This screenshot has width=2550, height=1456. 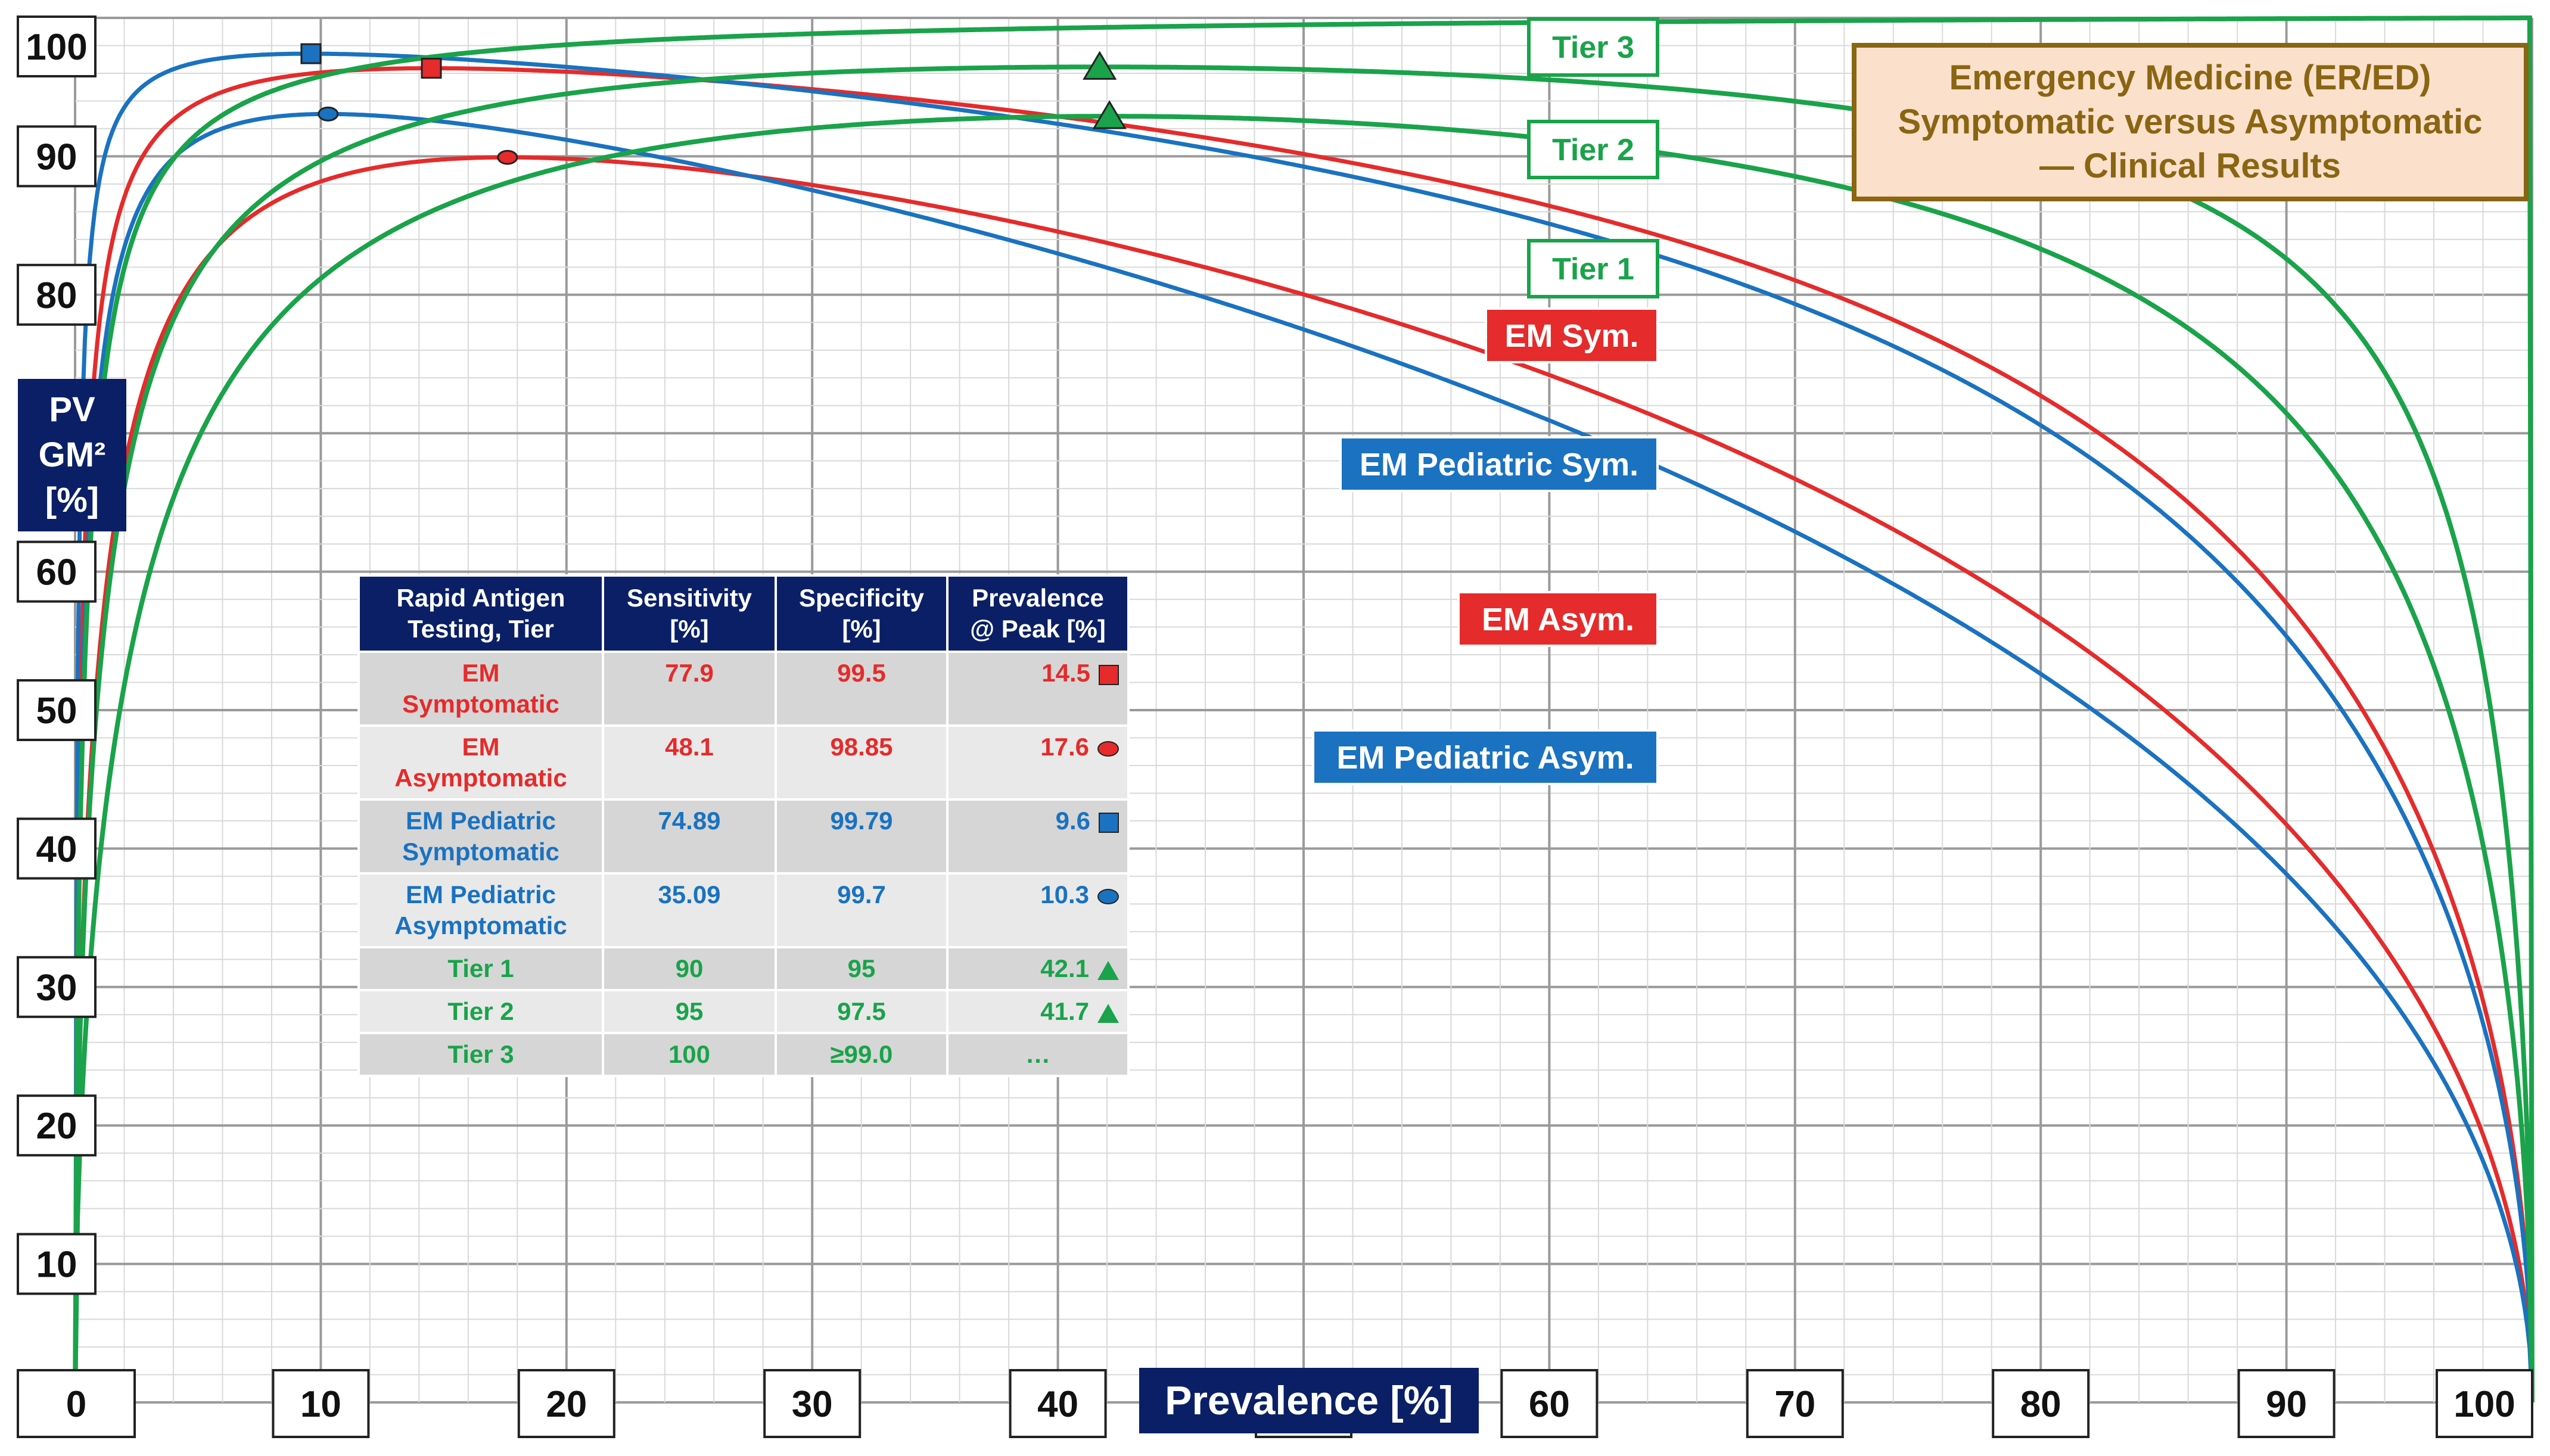 What do you see at coordinates (56, 572) in the screenshot?
I see `y-tick-label: 60` at bounding box center [56, 572].